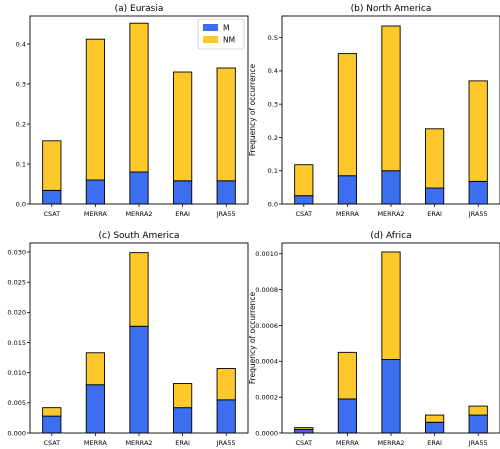 This screenshot has height=449, width=500. I want to click on y-tick-label: 0.020, so click(16, 313).